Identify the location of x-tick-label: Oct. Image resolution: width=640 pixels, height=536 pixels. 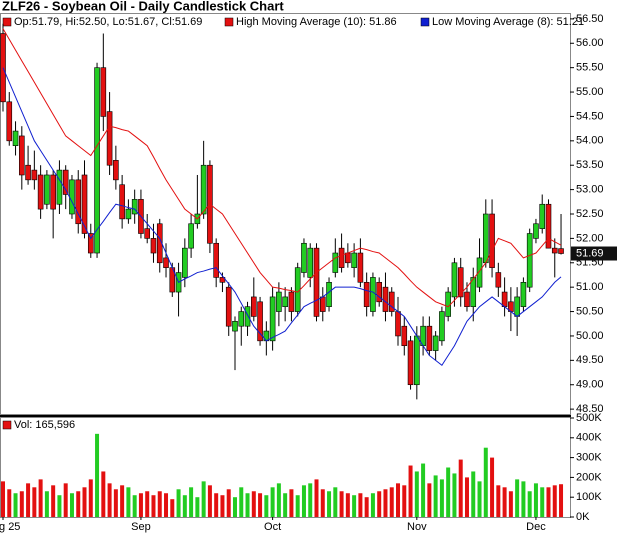
(272, 527).